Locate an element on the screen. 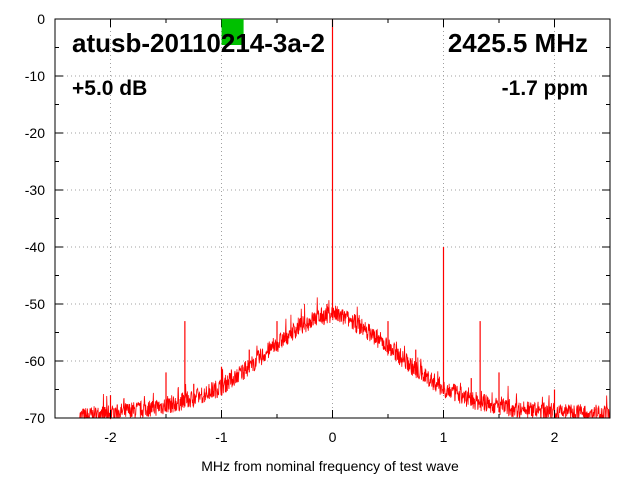 This screenshot has height=480, width=640. x-tick-label: 2 is located at coordinates (555, 437).